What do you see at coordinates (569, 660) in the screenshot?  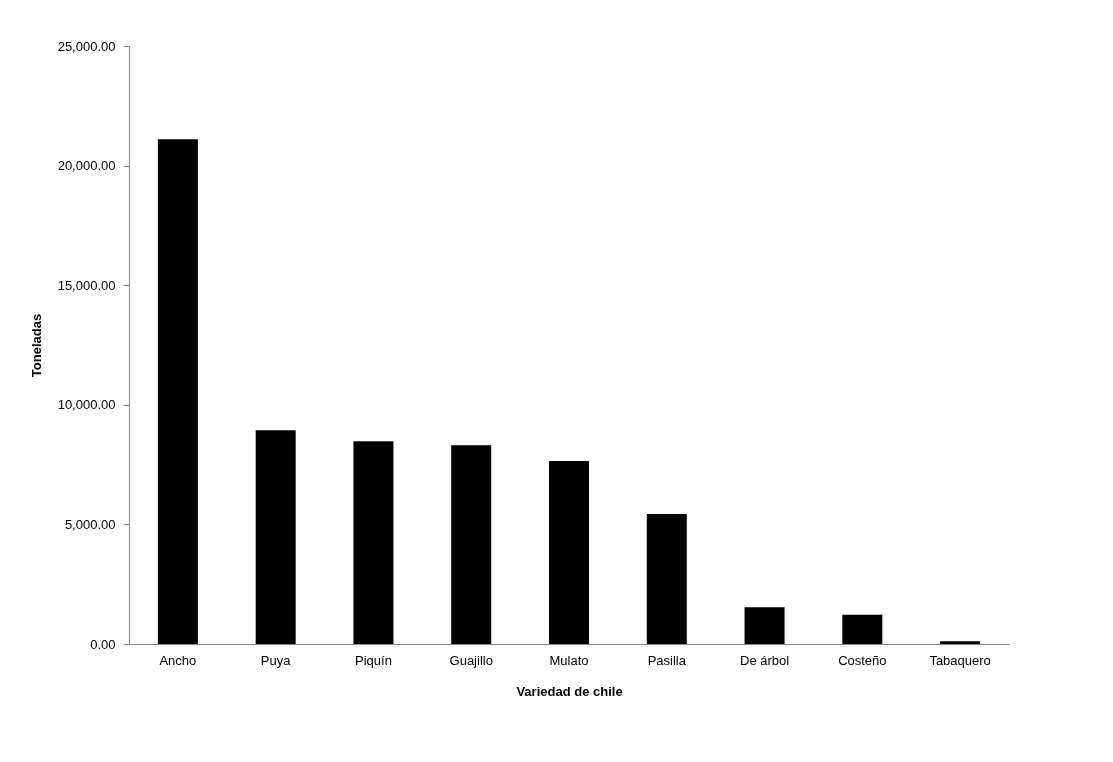 I see `x-tick-label: Mulato` at bounding box center [569, 660].